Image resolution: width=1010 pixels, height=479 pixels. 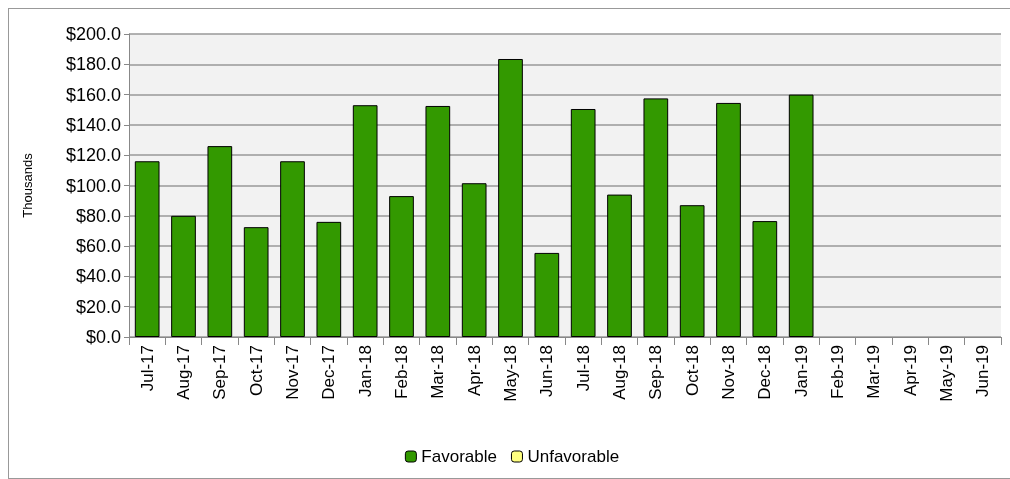 What do you see at coordinates (27, 185) in the screenshot?
I see `y-axis-title: Thousands` at bounding box center [27, 185].